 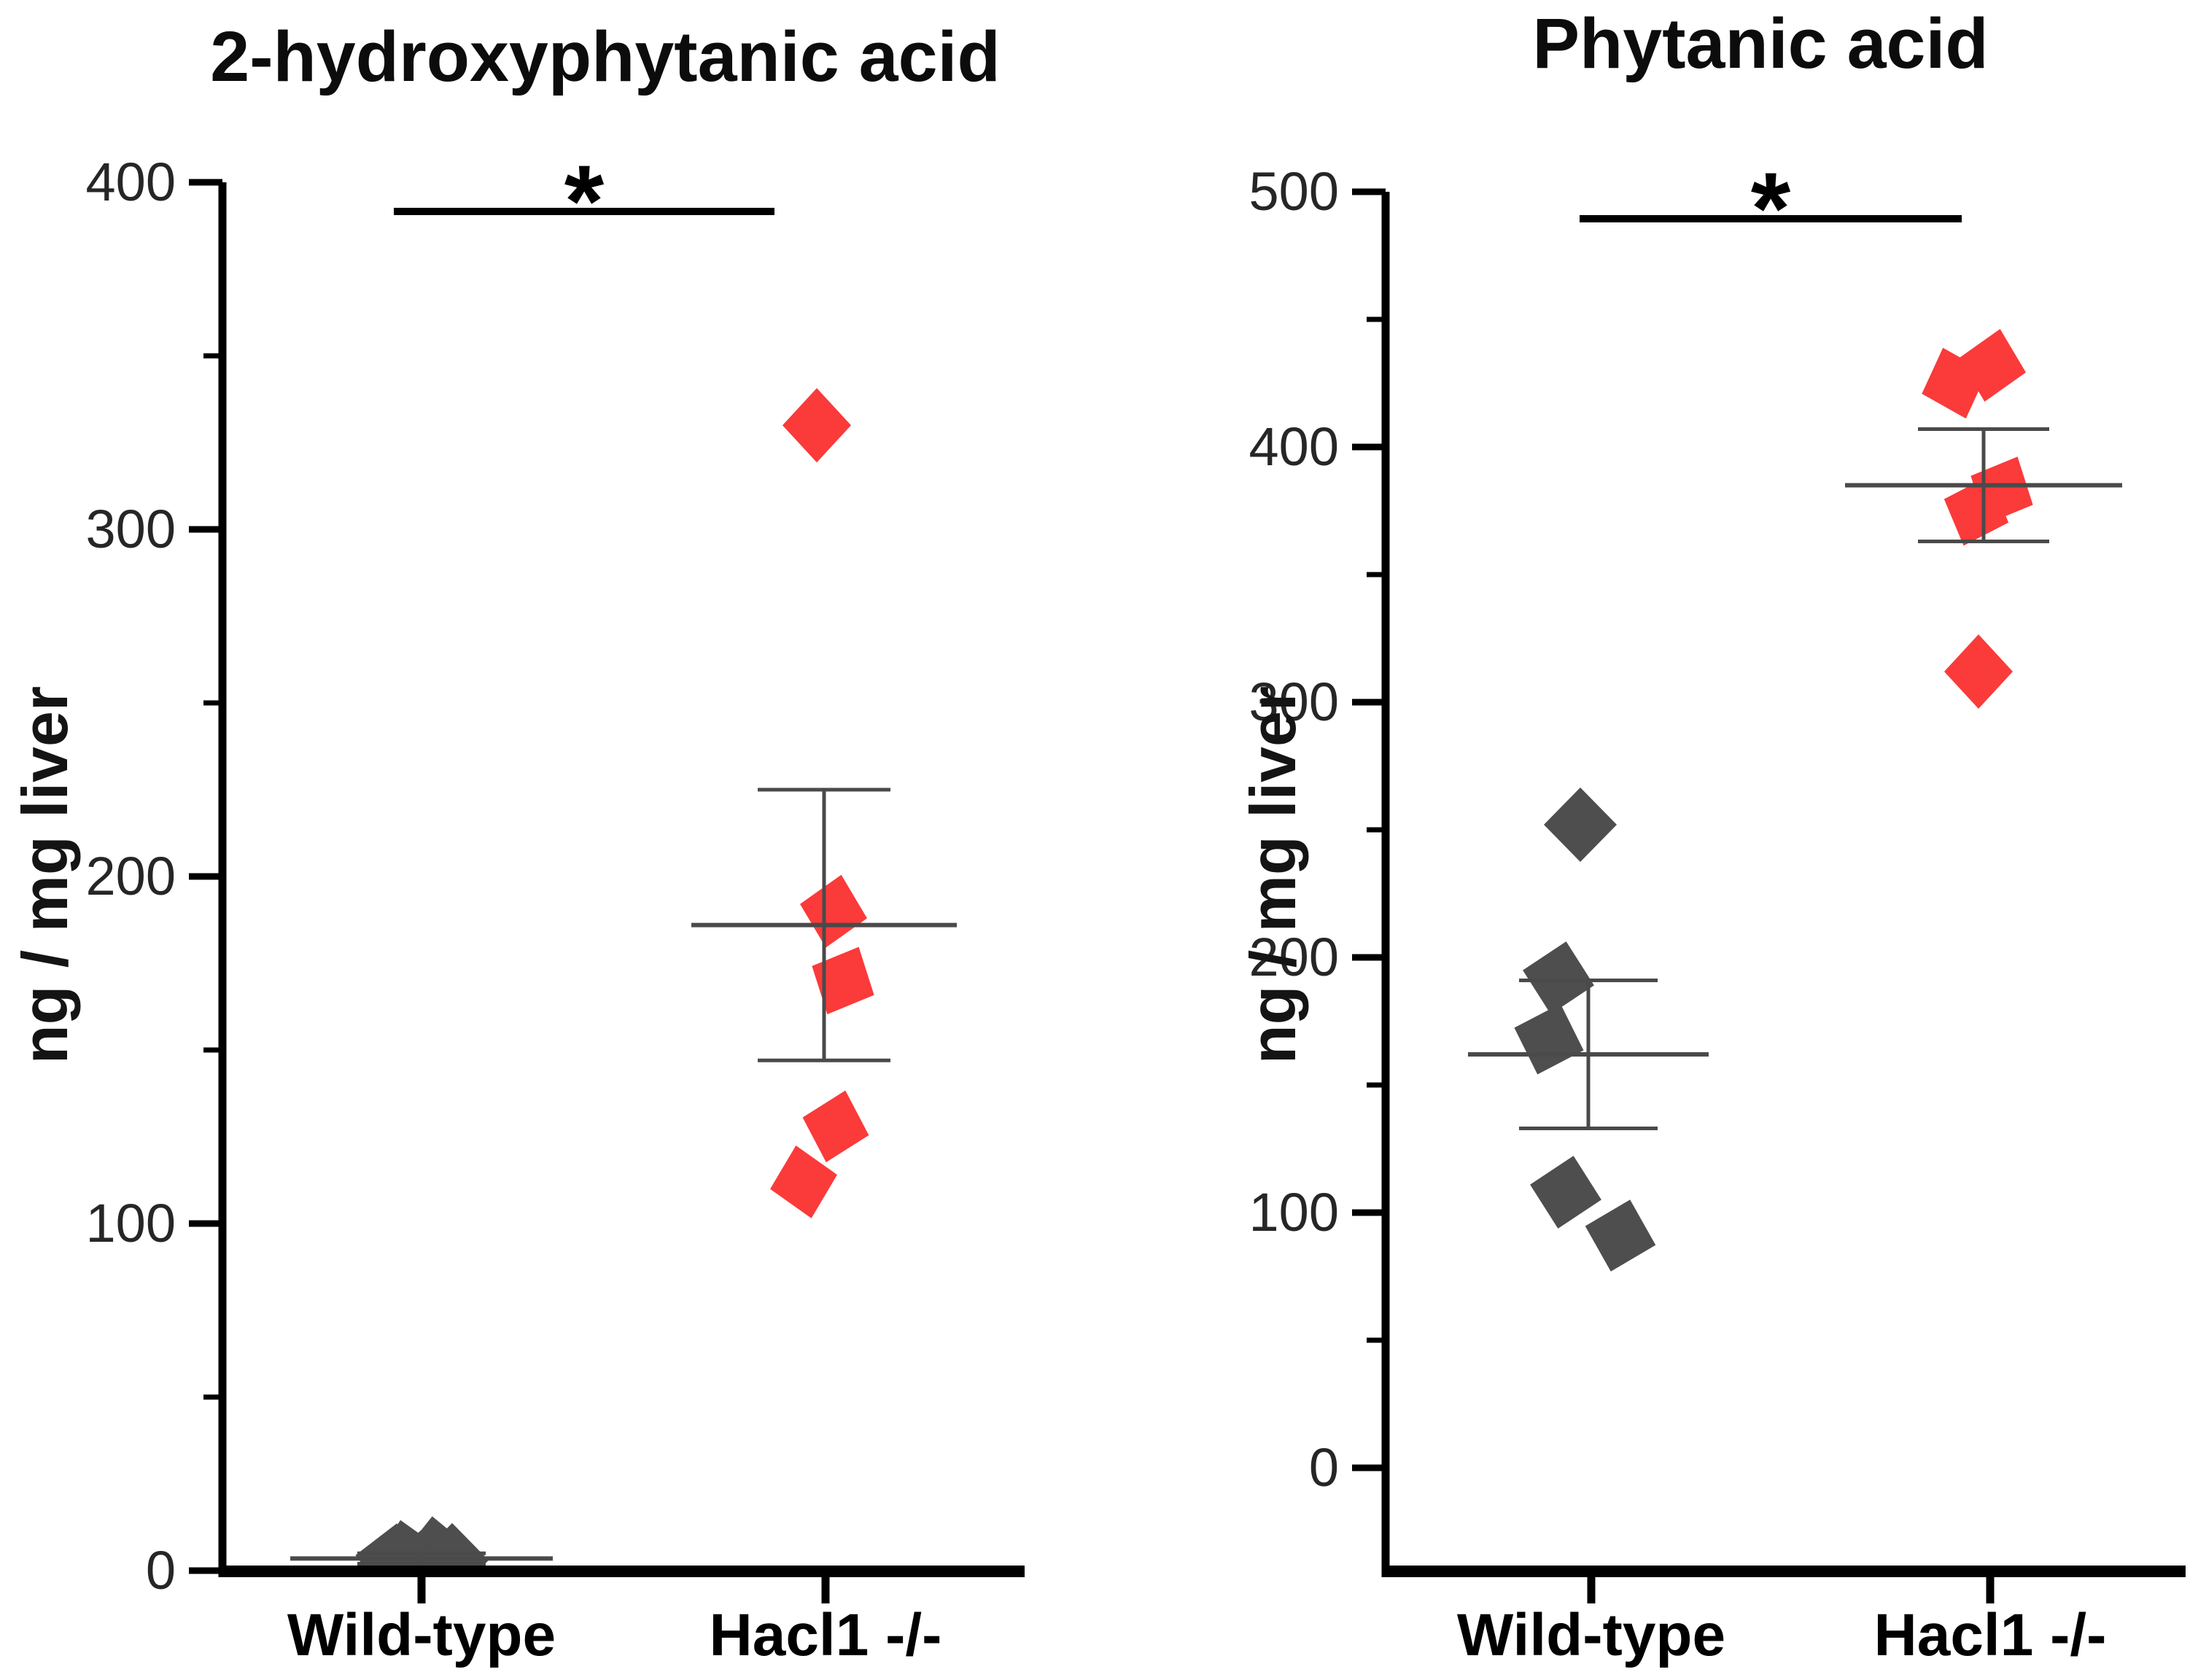 What do you see at coordinates (1760, 43) in the screenshot?
I see `right-chart-title: Phytanic acid` at bounding box center [1760, 43].